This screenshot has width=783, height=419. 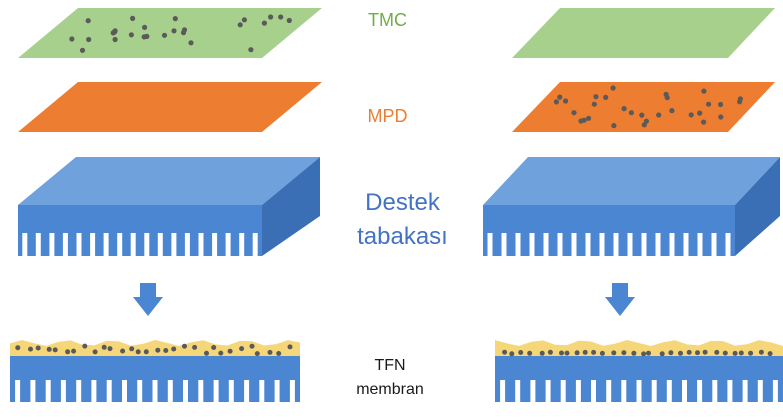 I want to click on tfn-membrane-left, so click(x=155, y=371).